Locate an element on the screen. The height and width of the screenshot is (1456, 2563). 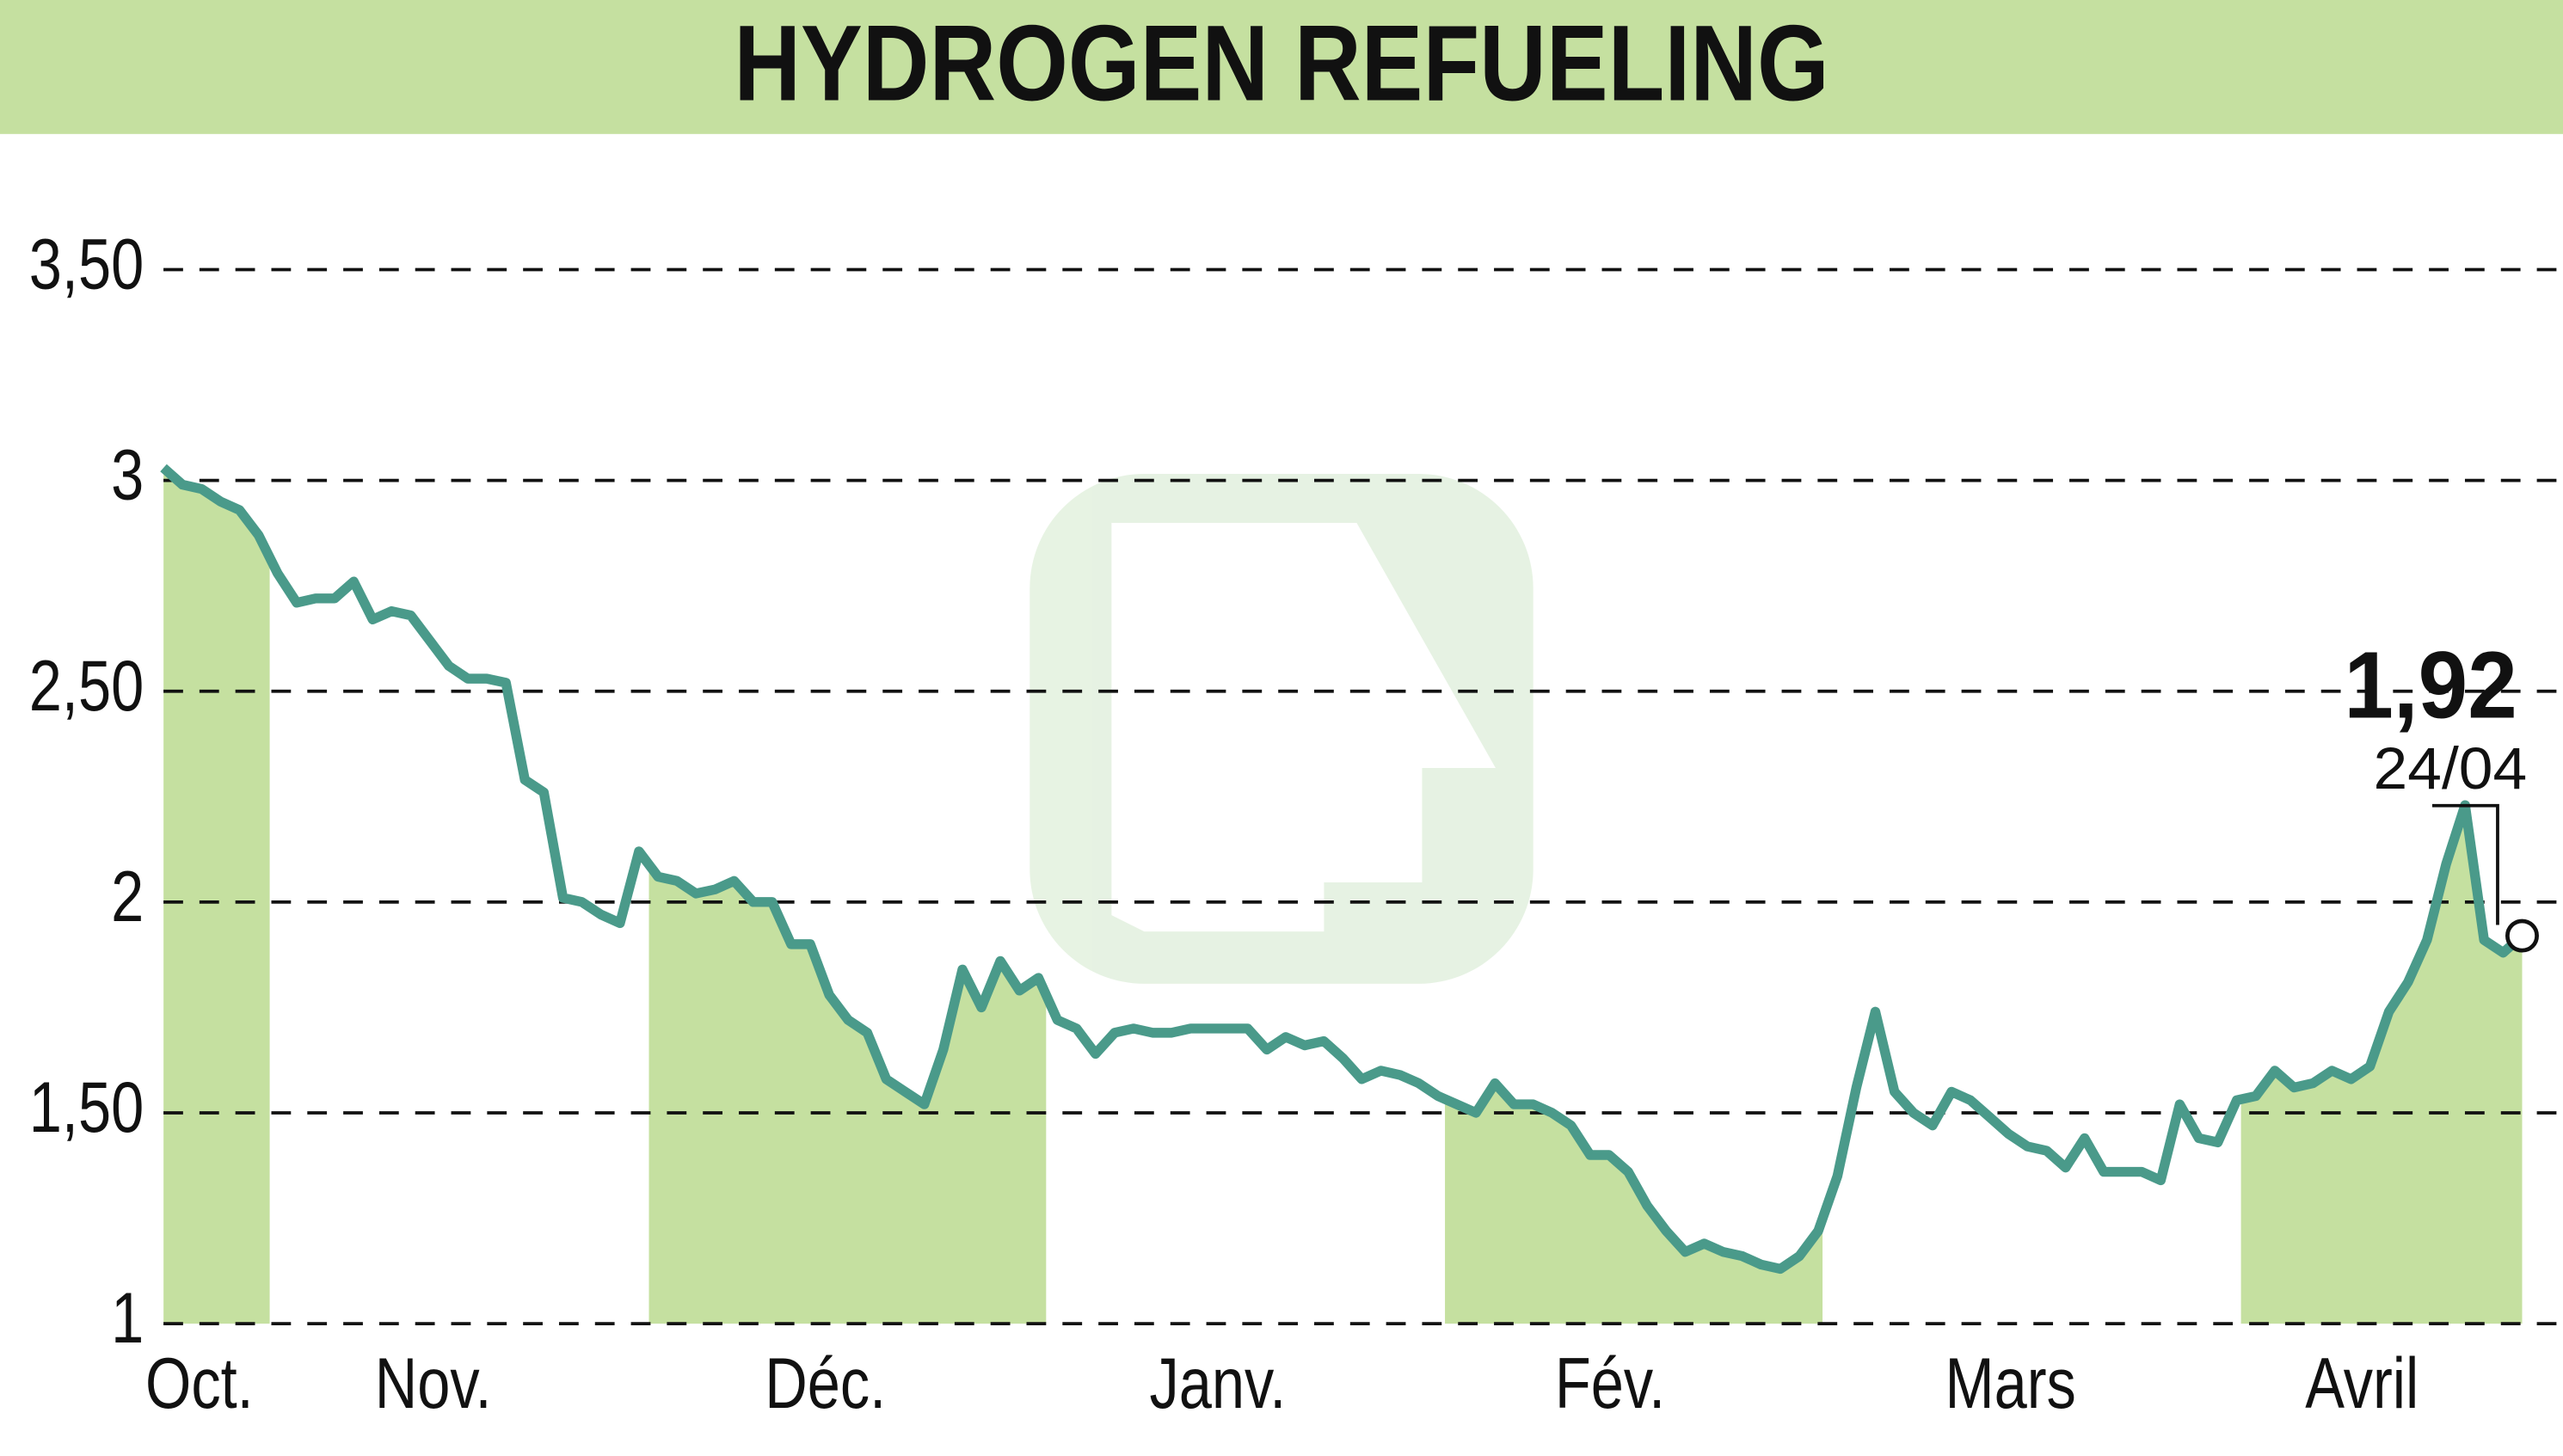
chart-title: HYDROGEN REFUELING is located at coordinates (1281, 64).